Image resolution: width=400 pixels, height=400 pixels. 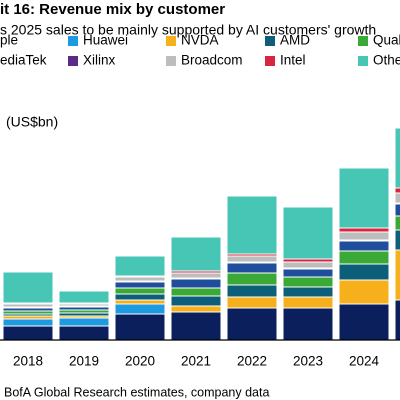 What do you see at coordinates (308, 361) in the screenshot?
I see `x-tick-label: 2023` at bounding box center [308, 361].